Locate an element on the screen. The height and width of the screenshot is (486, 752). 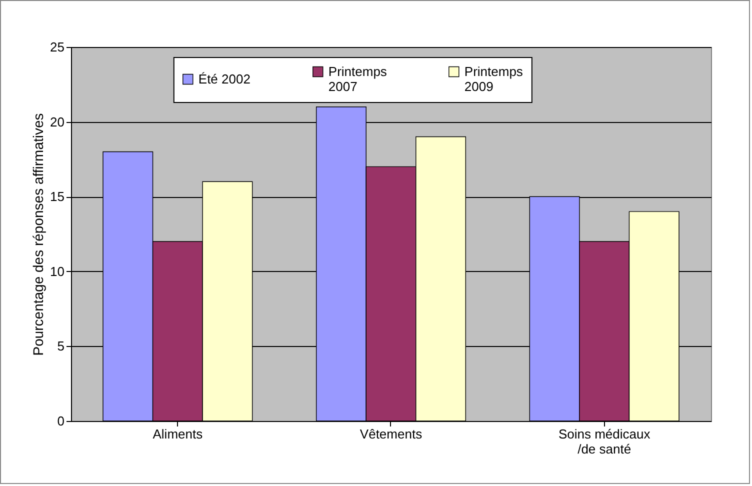
legend-label: Printemps 2009 is located at coordinates (494, 79).